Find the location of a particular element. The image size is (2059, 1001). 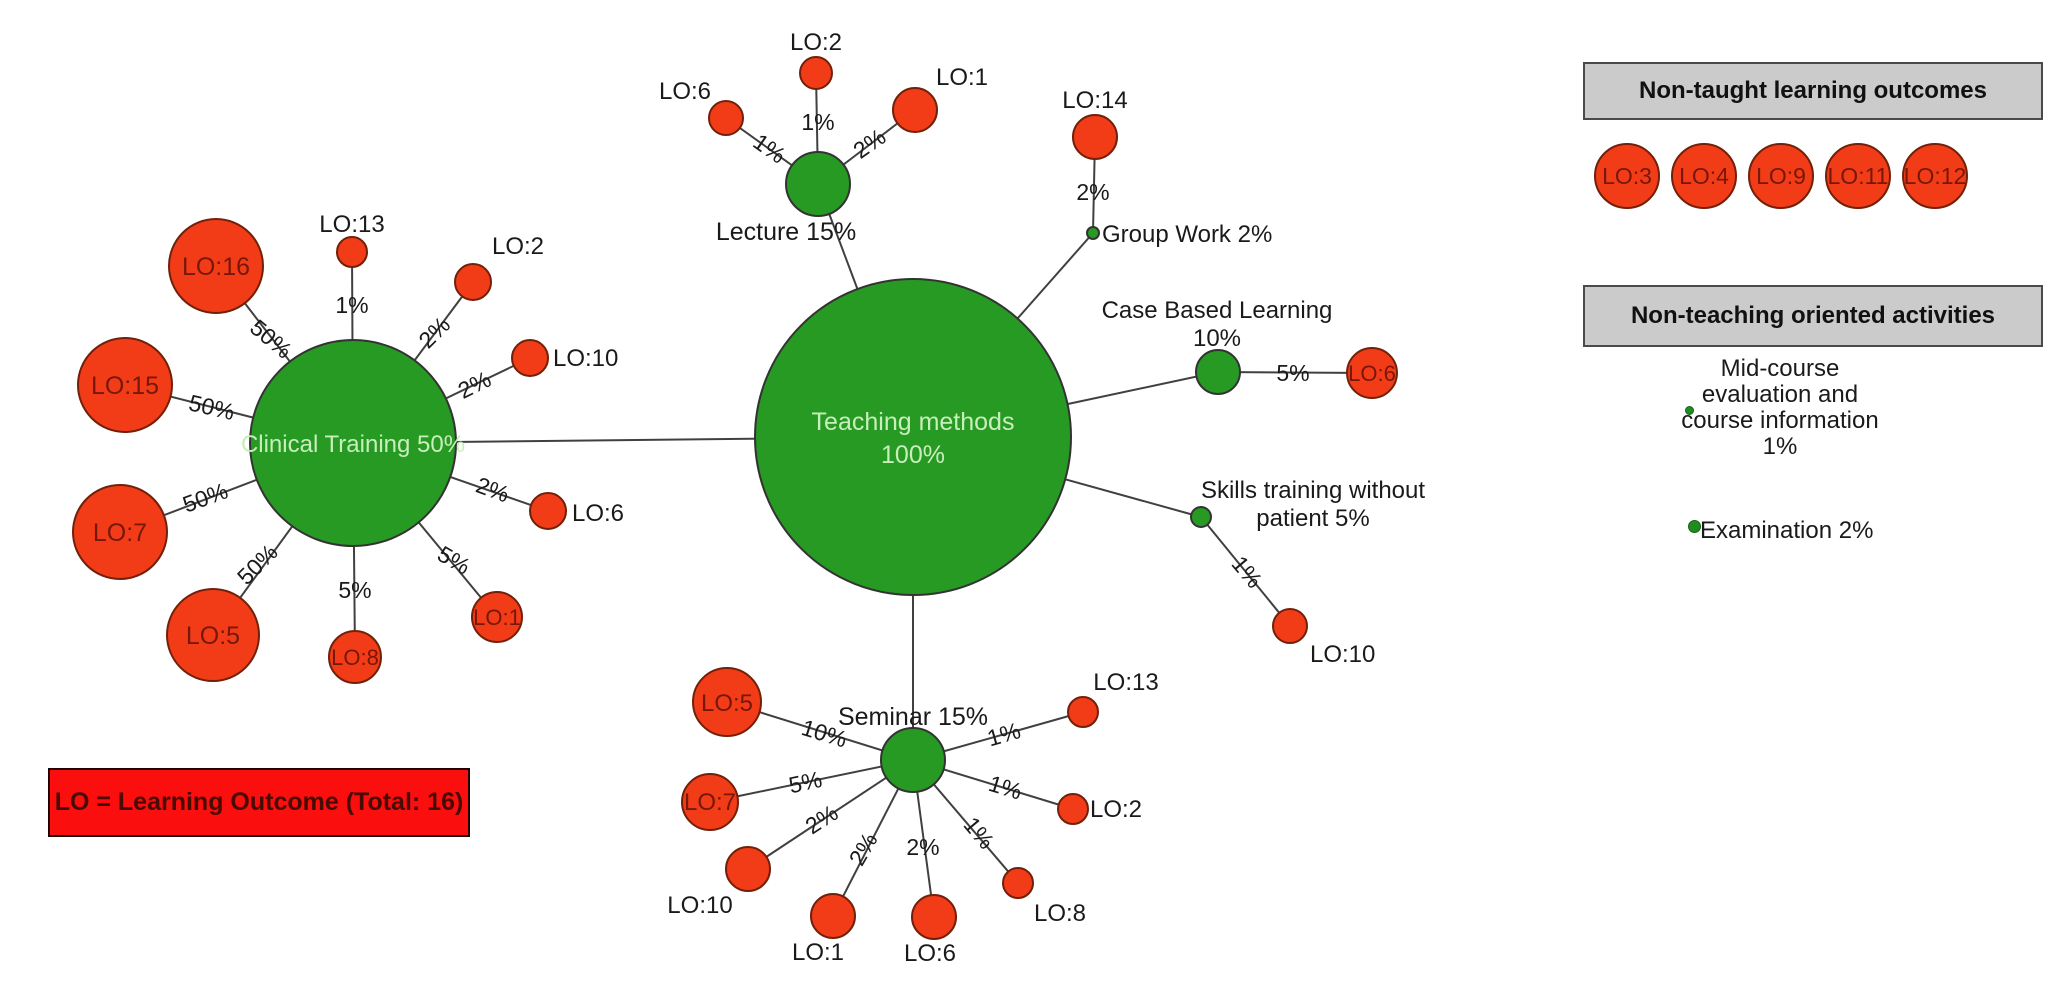

non-taught-panel-header: Non-taught learning outcomes is located at coordinates (1813, 91).